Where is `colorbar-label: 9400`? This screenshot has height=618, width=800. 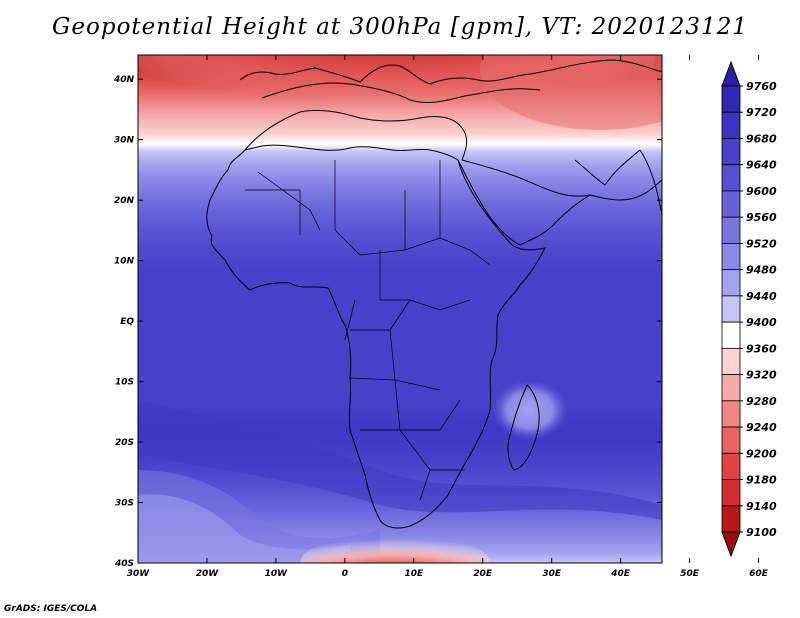 colorbar-label: 9400 is located at coordinates (761, 322).